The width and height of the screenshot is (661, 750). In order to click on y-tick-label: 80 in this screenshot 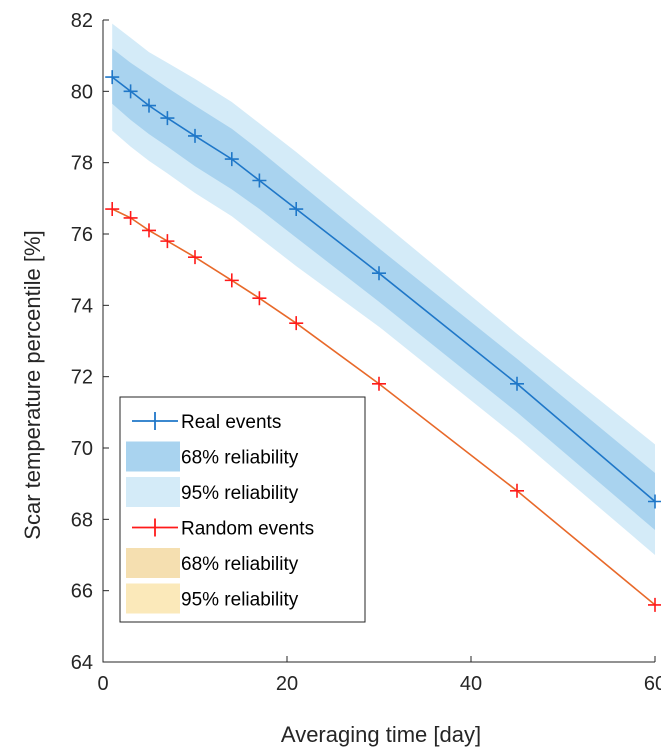, I will do `click(82, 92)`.